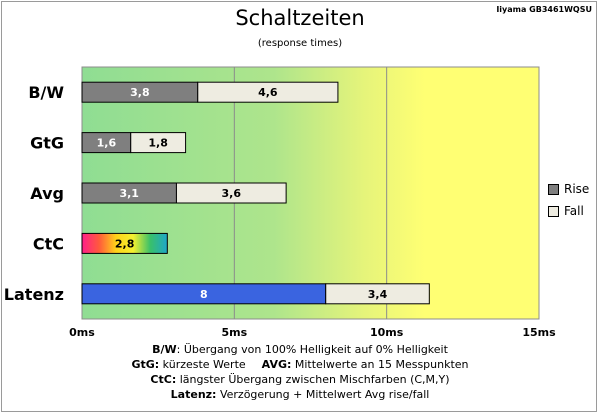  Describe the element at coordinates (553, 189) in the screenshot. I see `legend-swatch-rise` at that location.